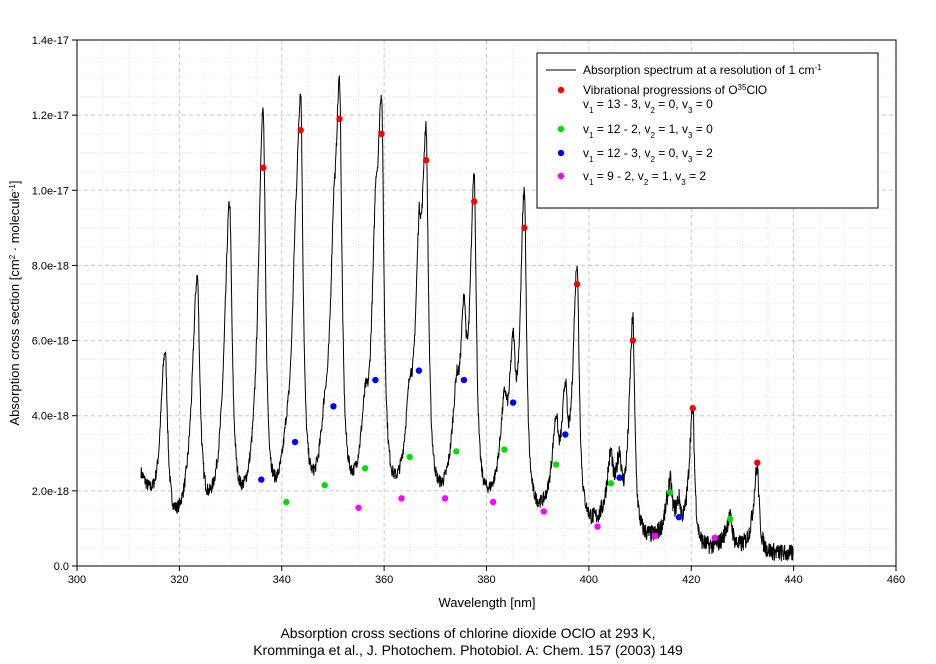 The image size is (936, 664). Describe the element at coordinates (793, 580) in the screenshot. I see `x-tick-label: 440` at that location.